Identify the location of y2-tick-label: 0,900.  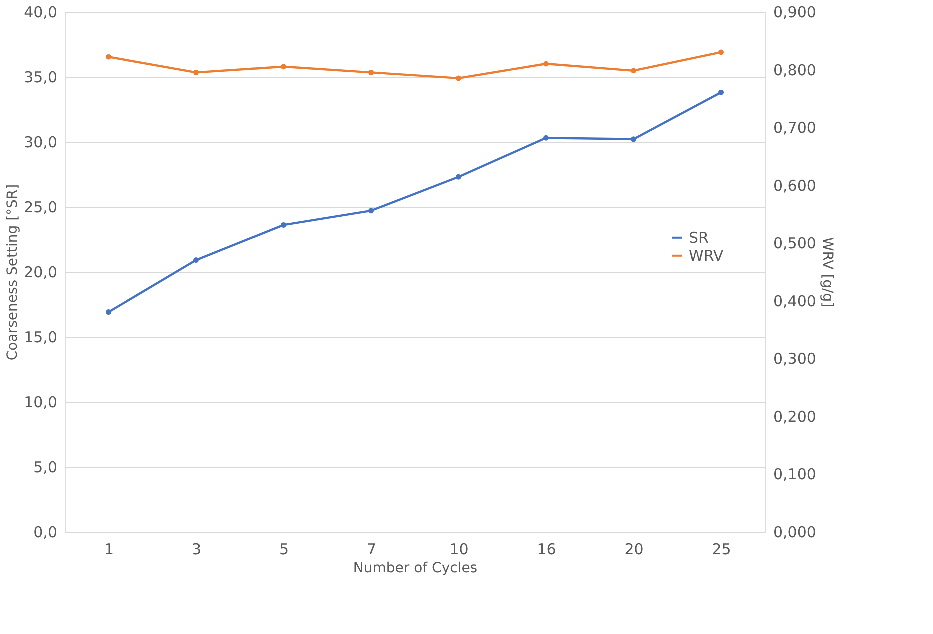
(795, 13).